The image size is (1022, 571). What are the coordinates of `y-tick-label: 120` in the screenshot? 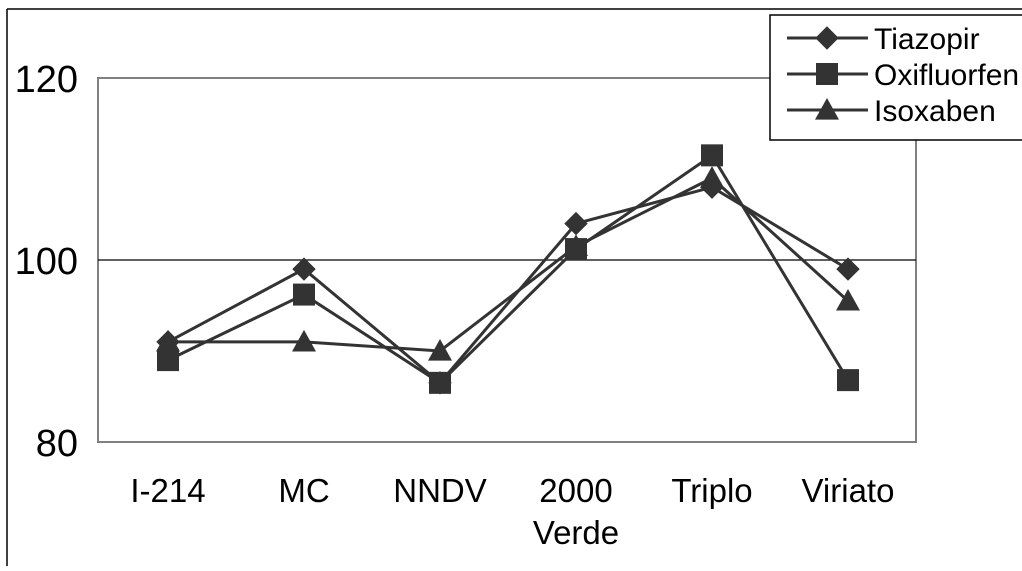 It's located at (46, 80).